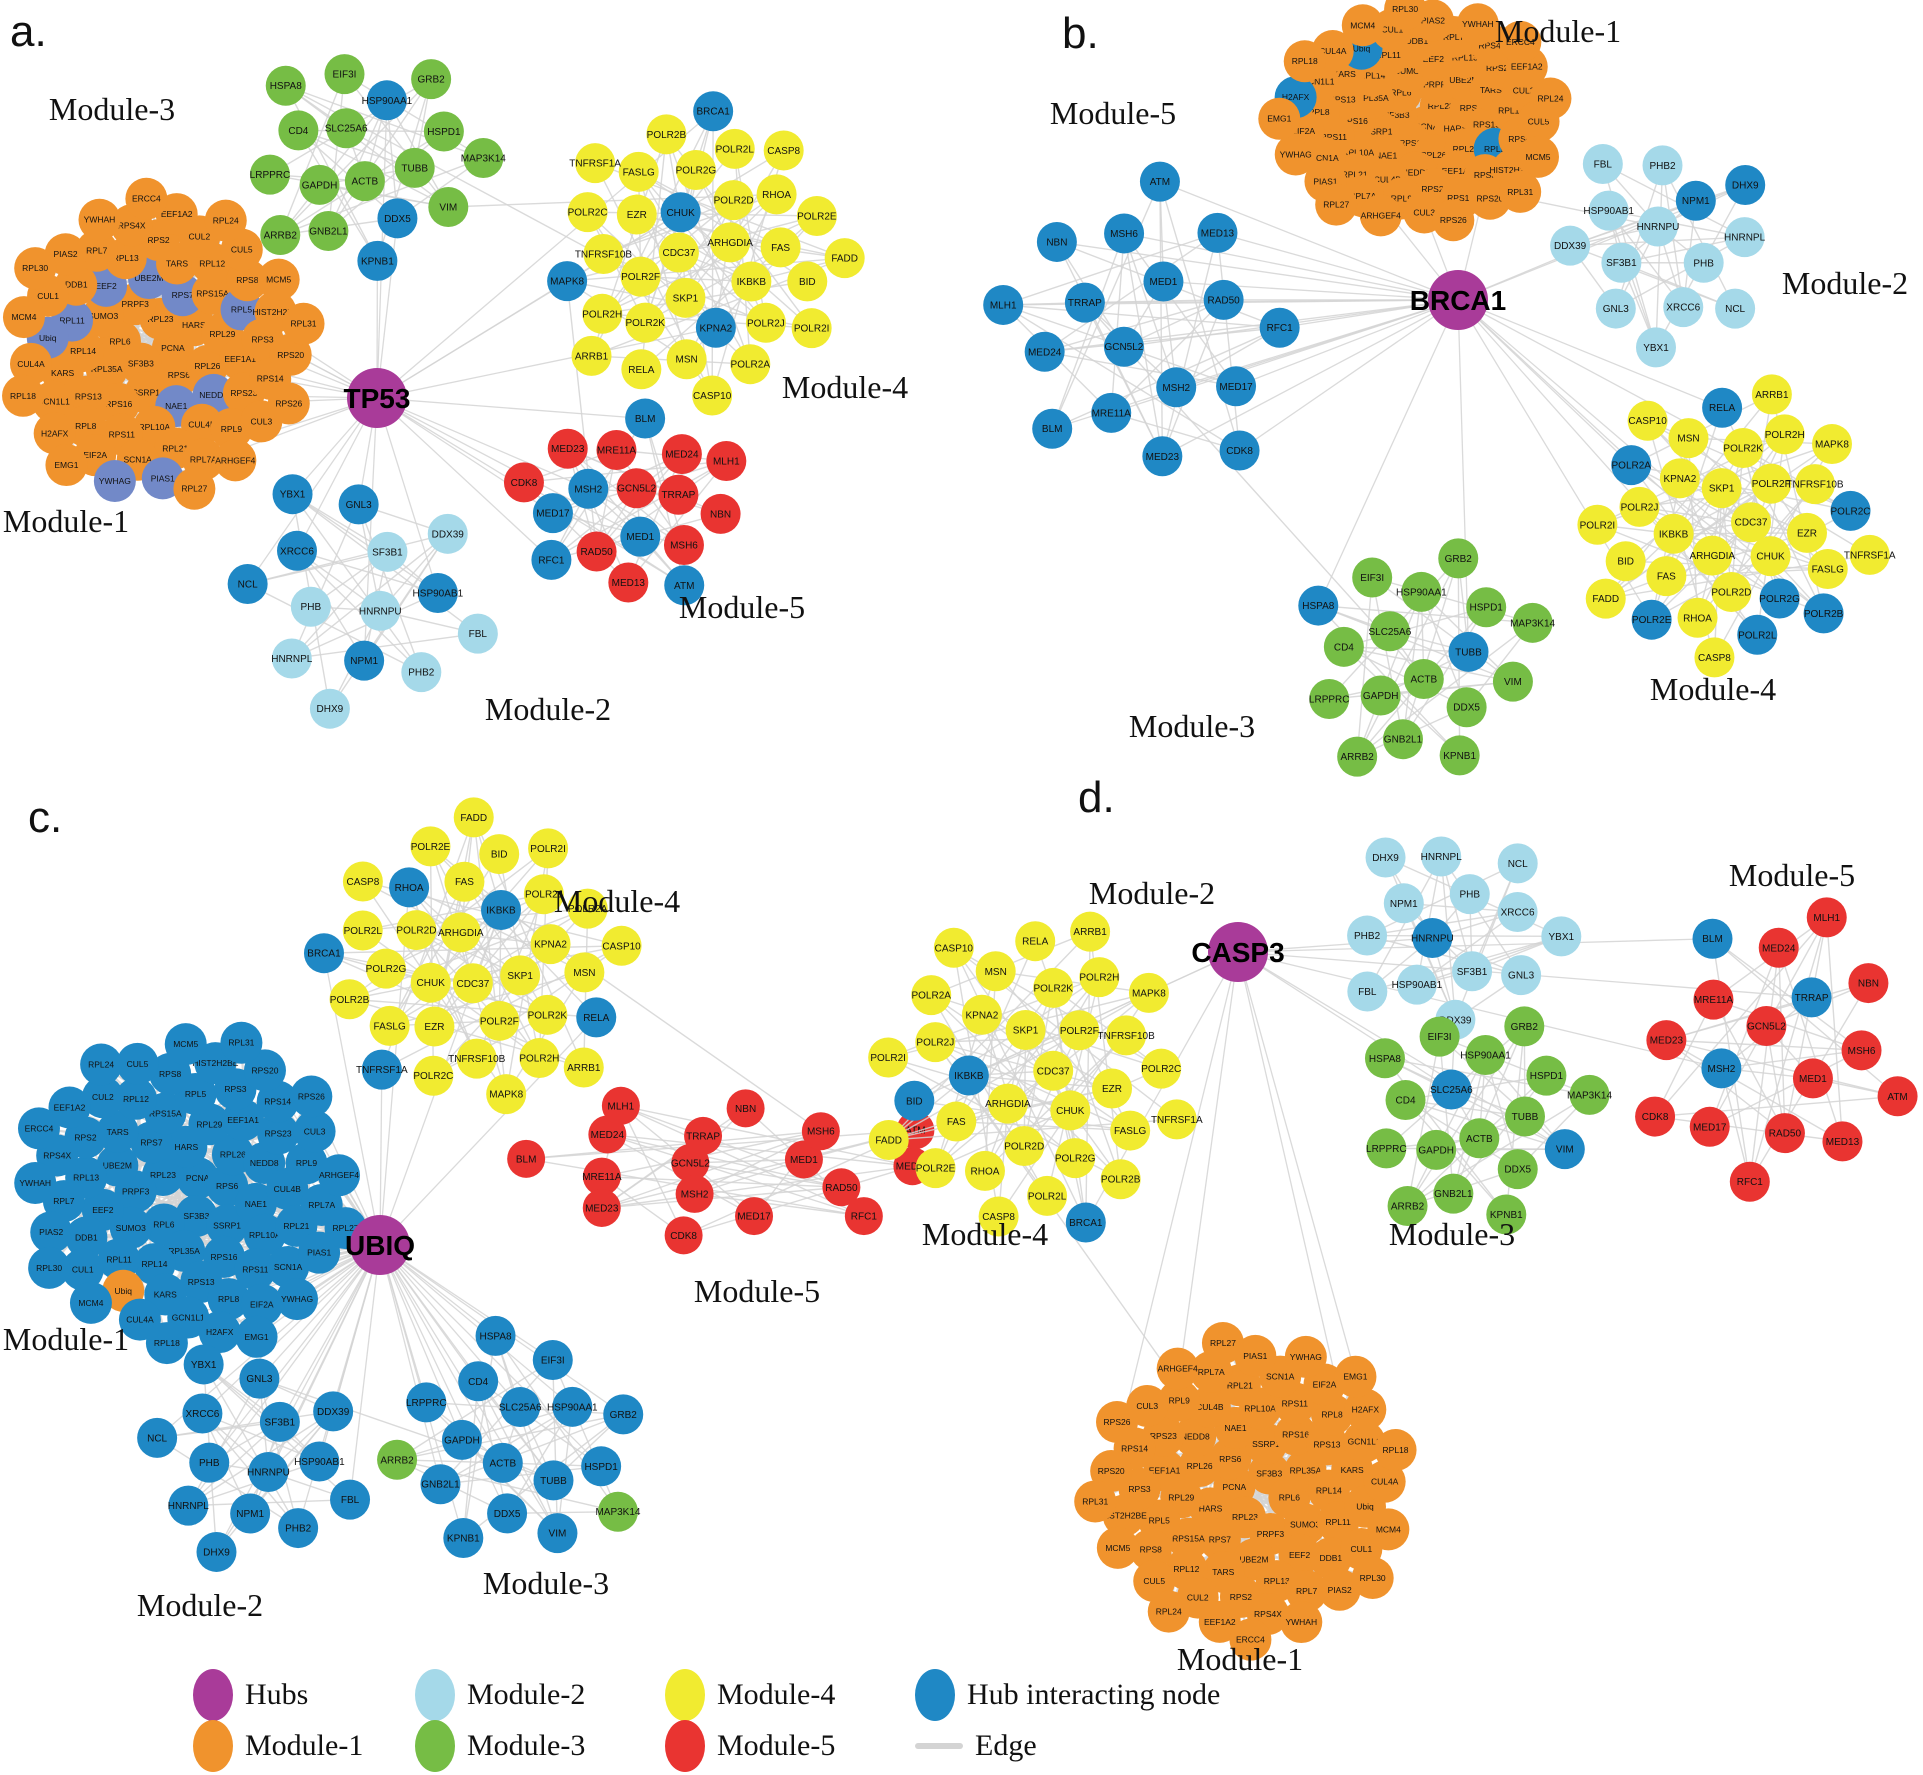 Image resolution: width=1923 pixels, height=1775 pixels. I want to click on node-DDX39, so click(1570, 245).